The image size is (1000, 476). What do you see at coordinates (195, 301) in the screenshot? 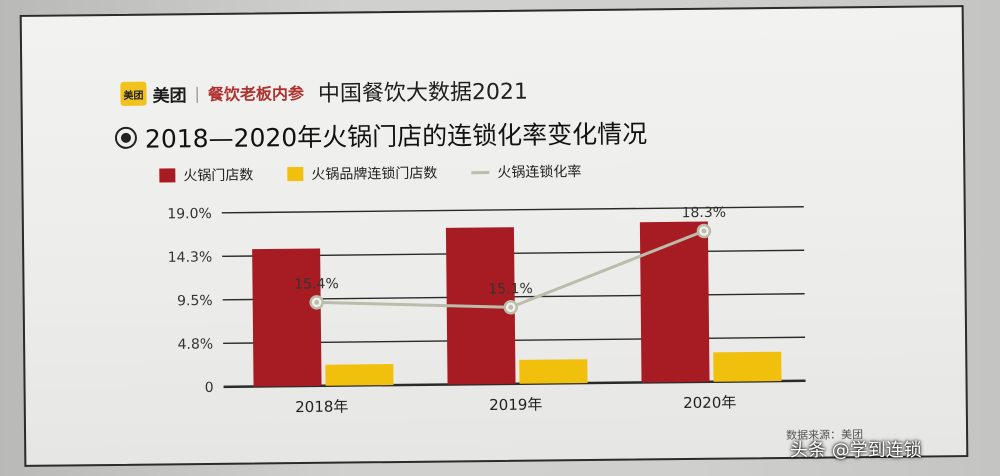
I see `y-tick-label: 9.5%` at bounding box center [195, 301].